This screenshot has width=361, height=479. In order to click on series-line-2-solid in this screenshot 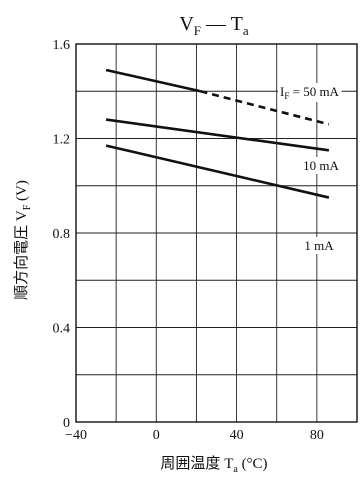, I will do `click(217, 171)`.